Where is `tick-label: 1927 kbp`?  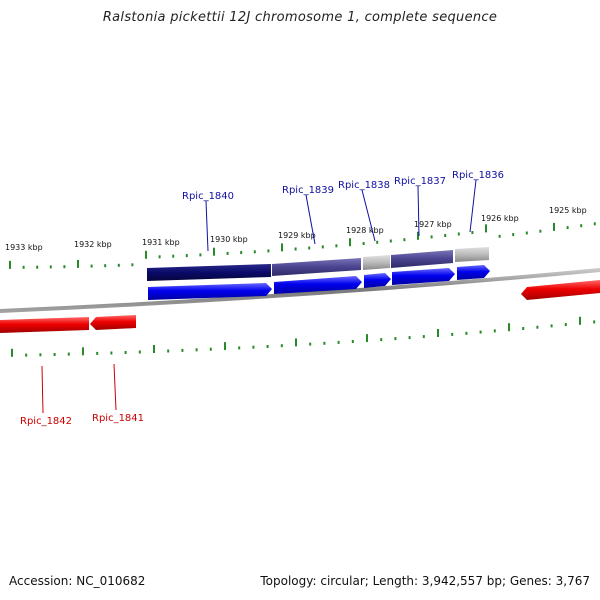 tick-label: 1927 kbp is located at coordinates (433, 224).